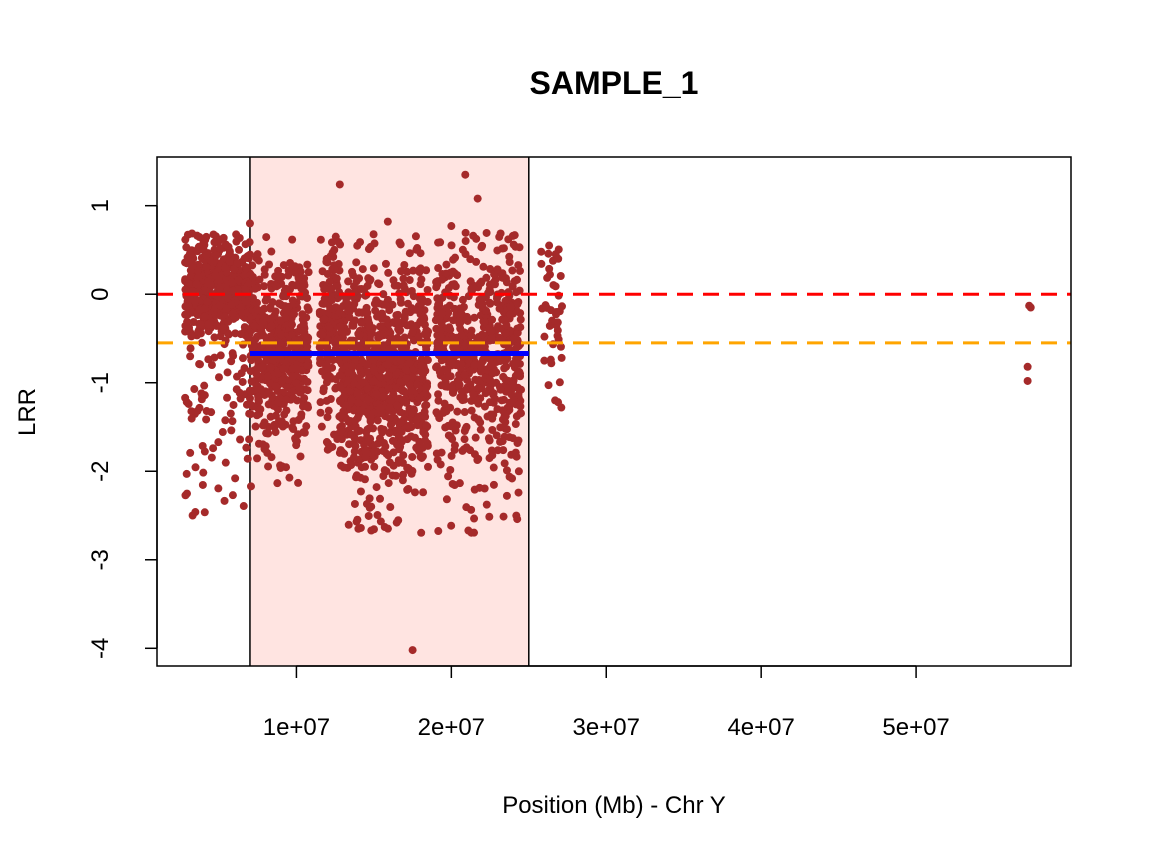 This screenshot has width=1152, height=864. Describe the element at coordinates (122, 429) in the screenshot. I see `y-axis: 1 0 -1 -2 -3 -4` at that location.